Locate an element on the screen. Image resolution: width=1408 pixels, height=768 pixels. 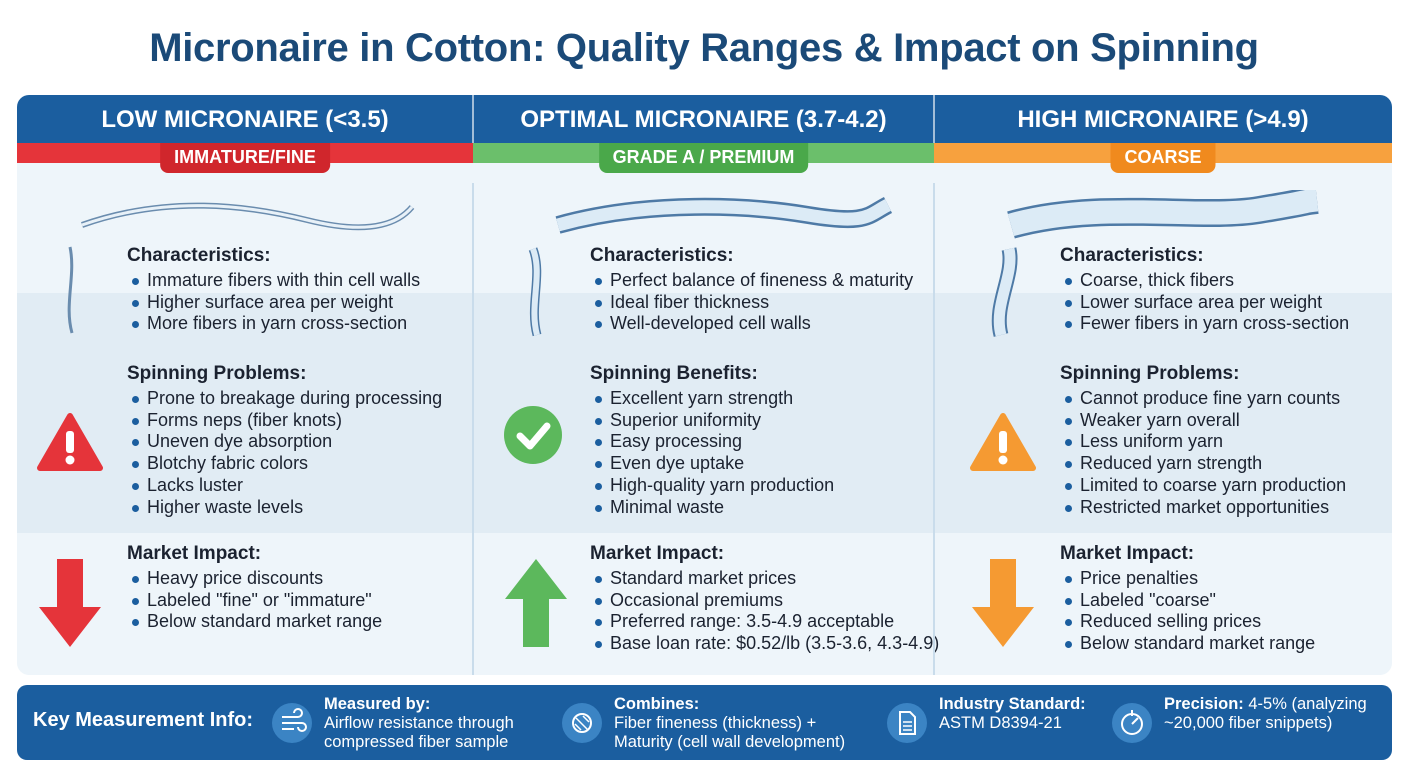
list-item: Minimal waste is located at coordinates (712, 508).